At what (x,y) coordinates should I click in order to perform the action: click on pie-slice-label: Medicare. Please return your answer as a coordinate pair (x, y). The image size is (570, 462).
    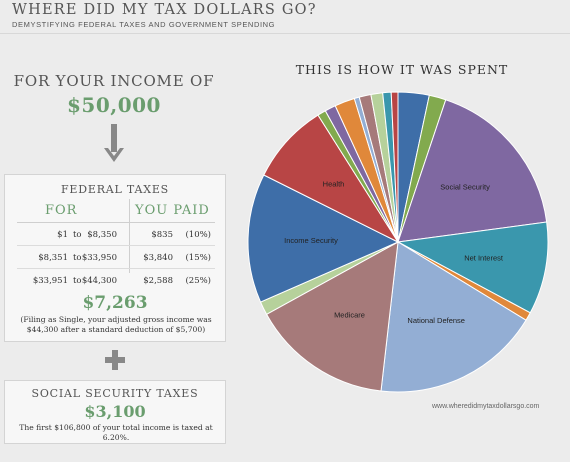
    Looking at the image, I should click on (349, 314).